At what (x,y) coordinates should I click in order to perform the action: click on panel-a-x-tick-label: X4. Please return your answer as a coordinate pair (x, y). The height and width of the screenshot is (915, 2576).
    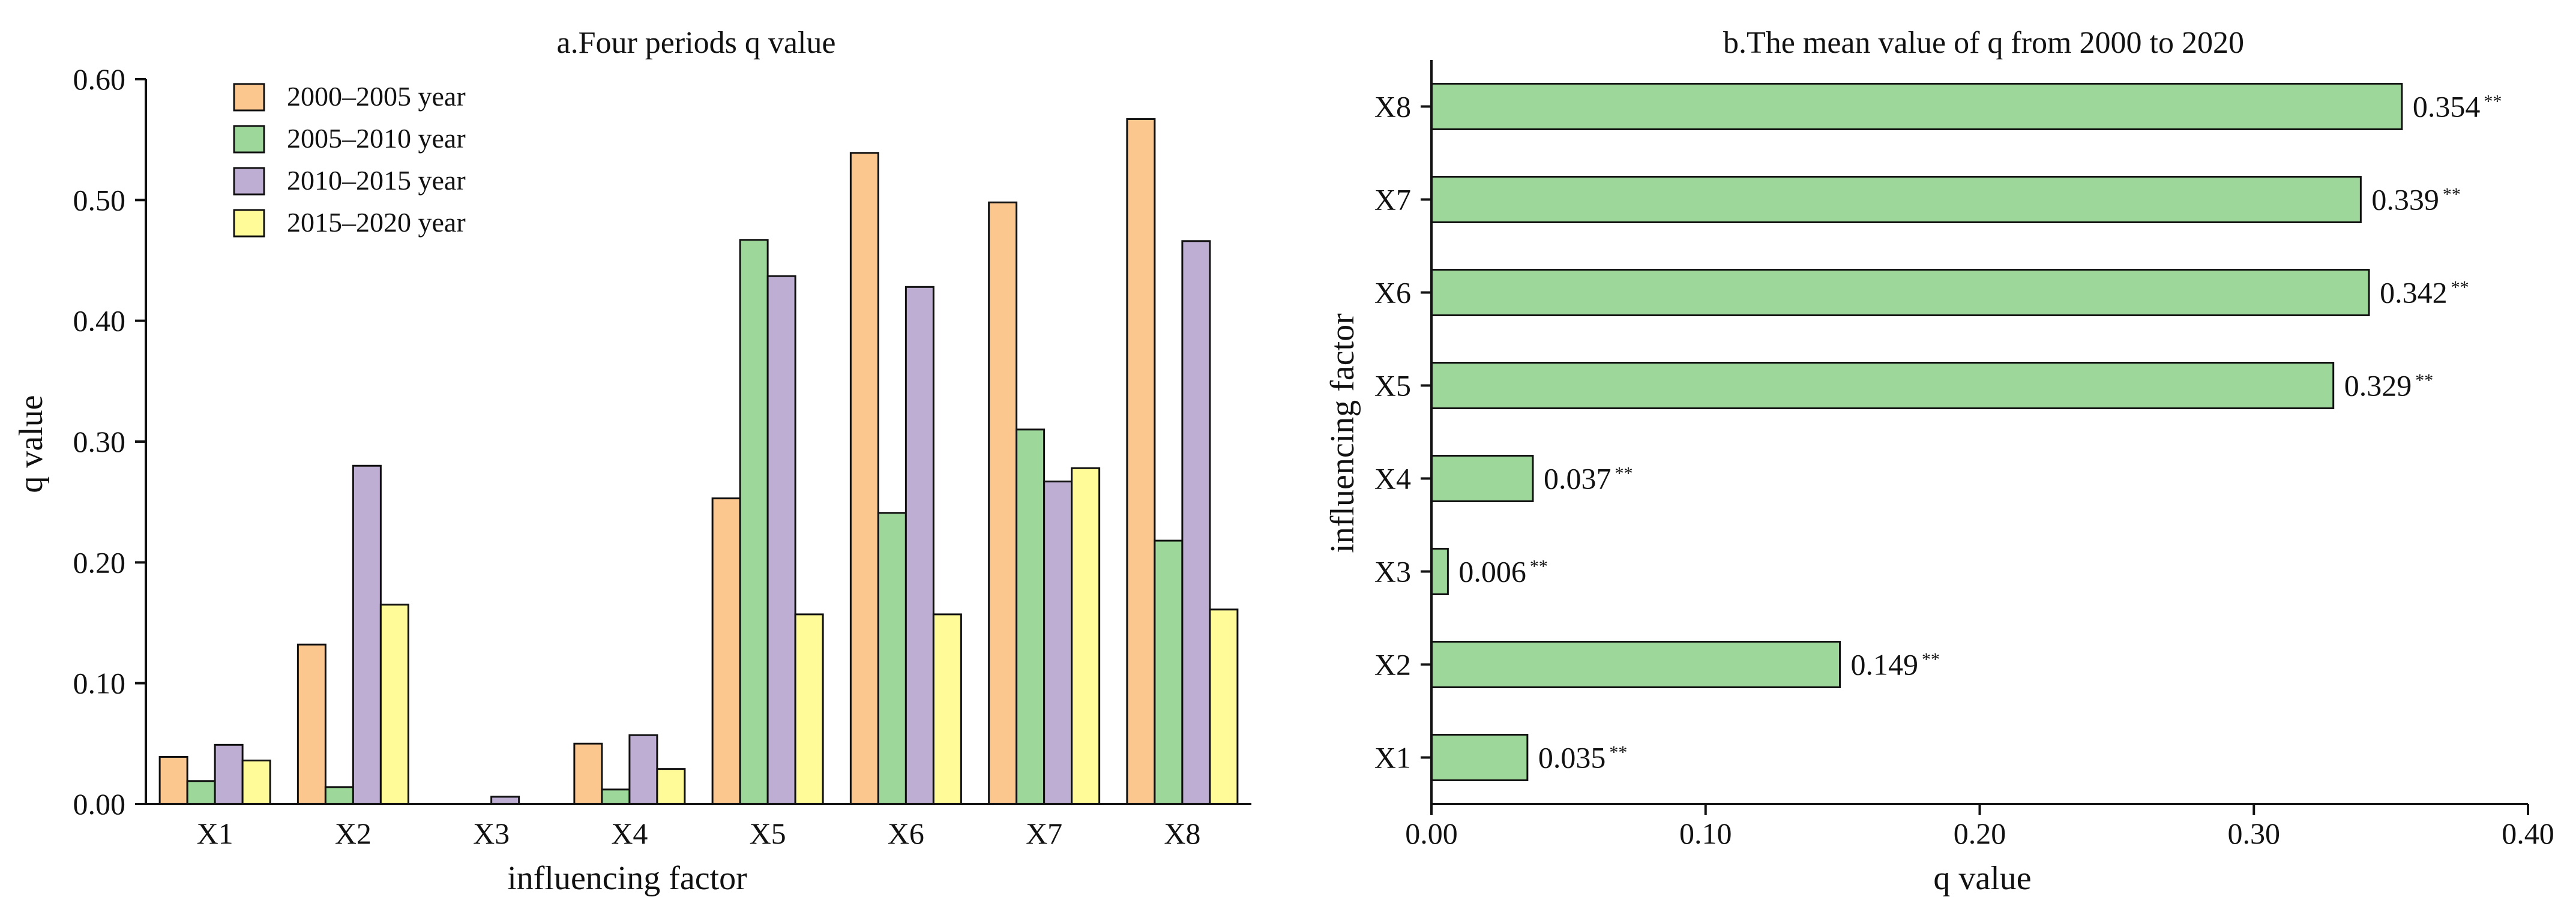
    Looking at the image, I should click on (630, 833).